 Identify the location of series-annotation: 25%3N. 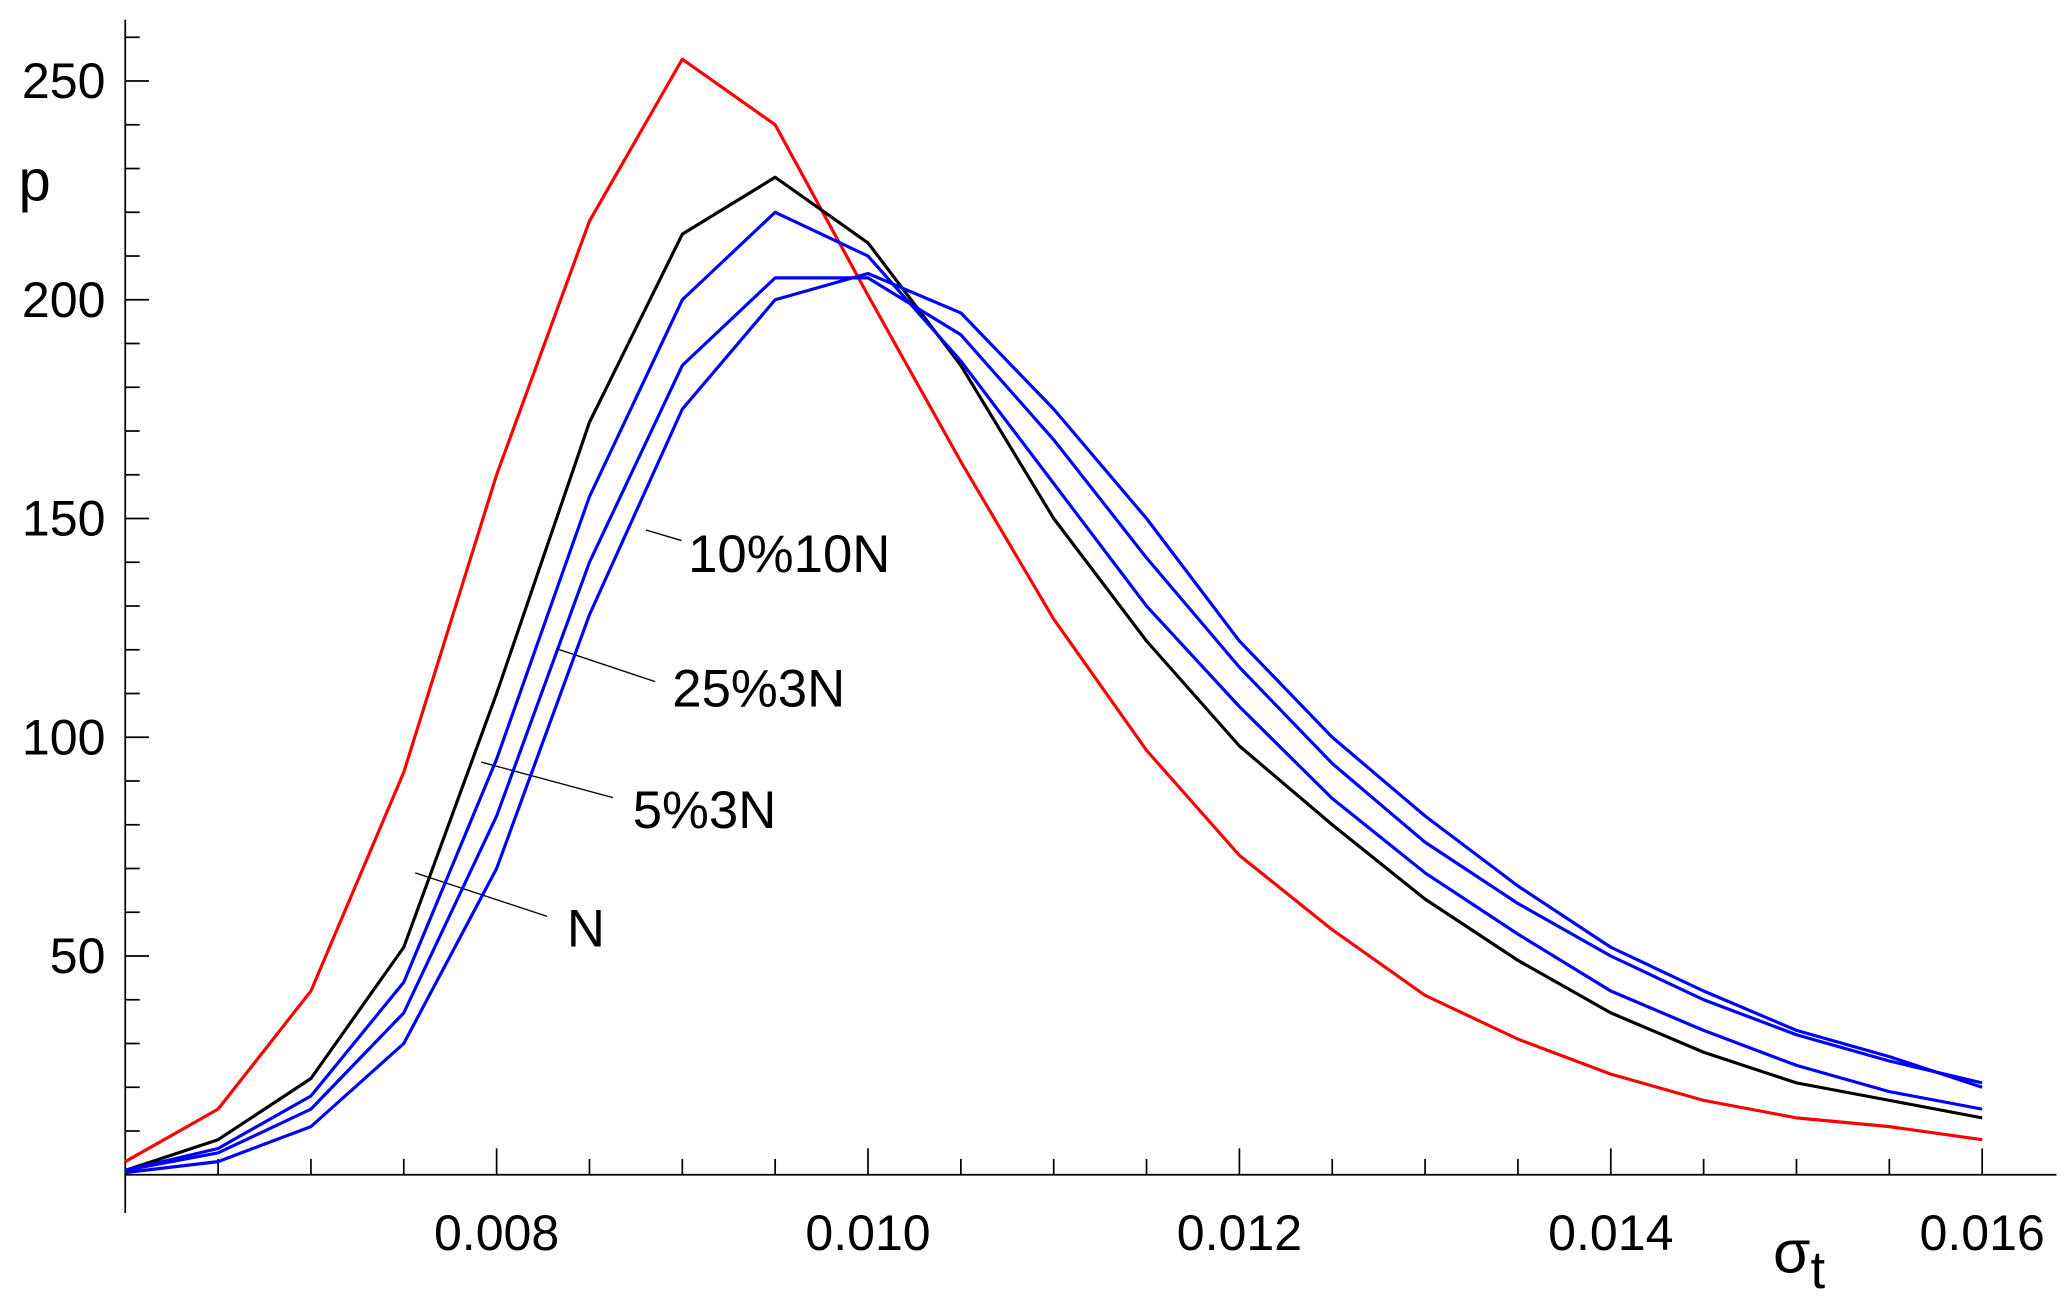
(758, 689).